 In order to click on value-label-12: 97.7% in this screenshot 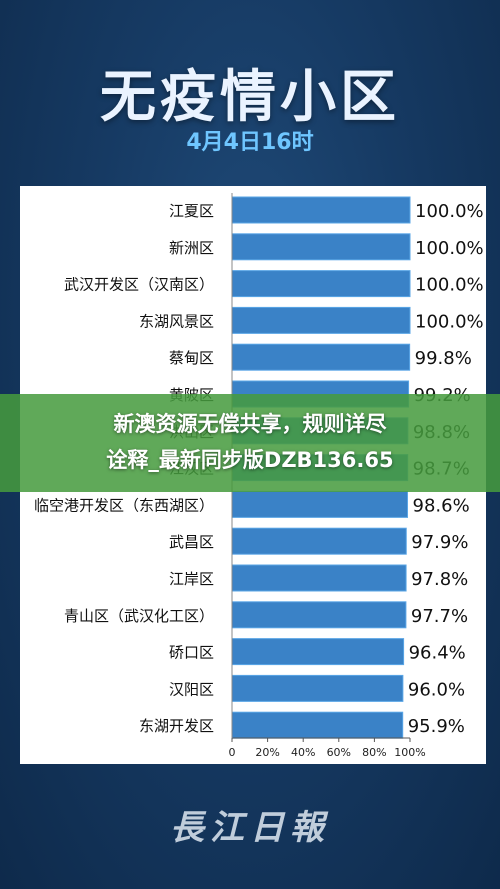, I will do `click(439, 616)`.